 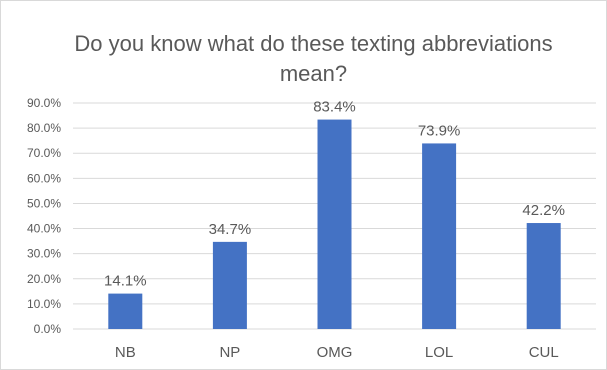 I want to click on y-tick-label: 10.0%, so click(x=44, y=304).